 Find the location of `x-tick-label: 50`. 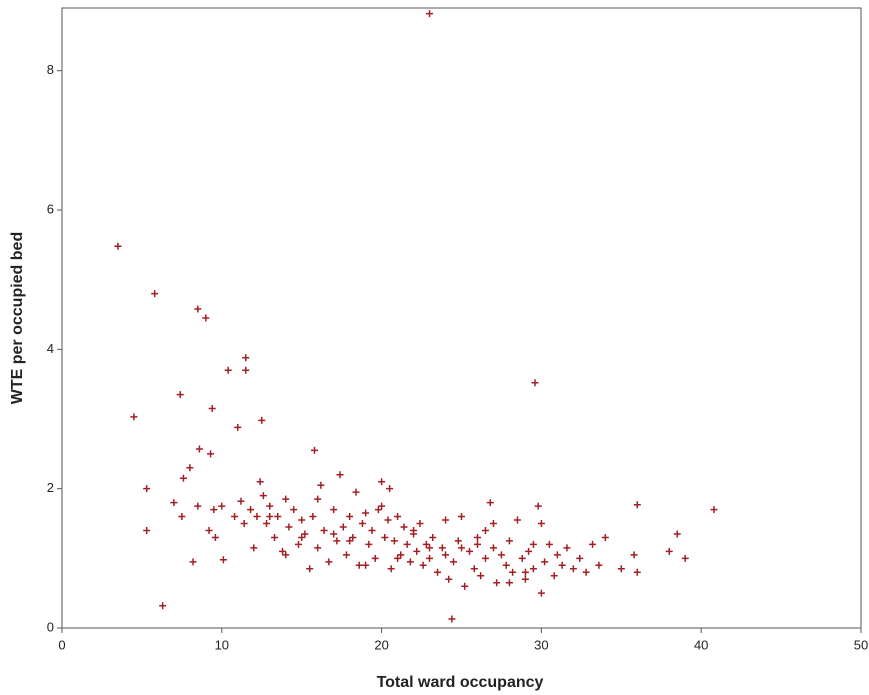

x-tick-label: 50 is located at coordinates (861, 644).